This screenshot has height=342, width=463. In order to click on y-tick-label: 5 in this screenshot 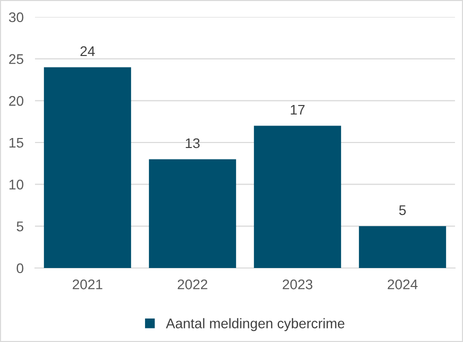, I will do `click(20, 227)`.